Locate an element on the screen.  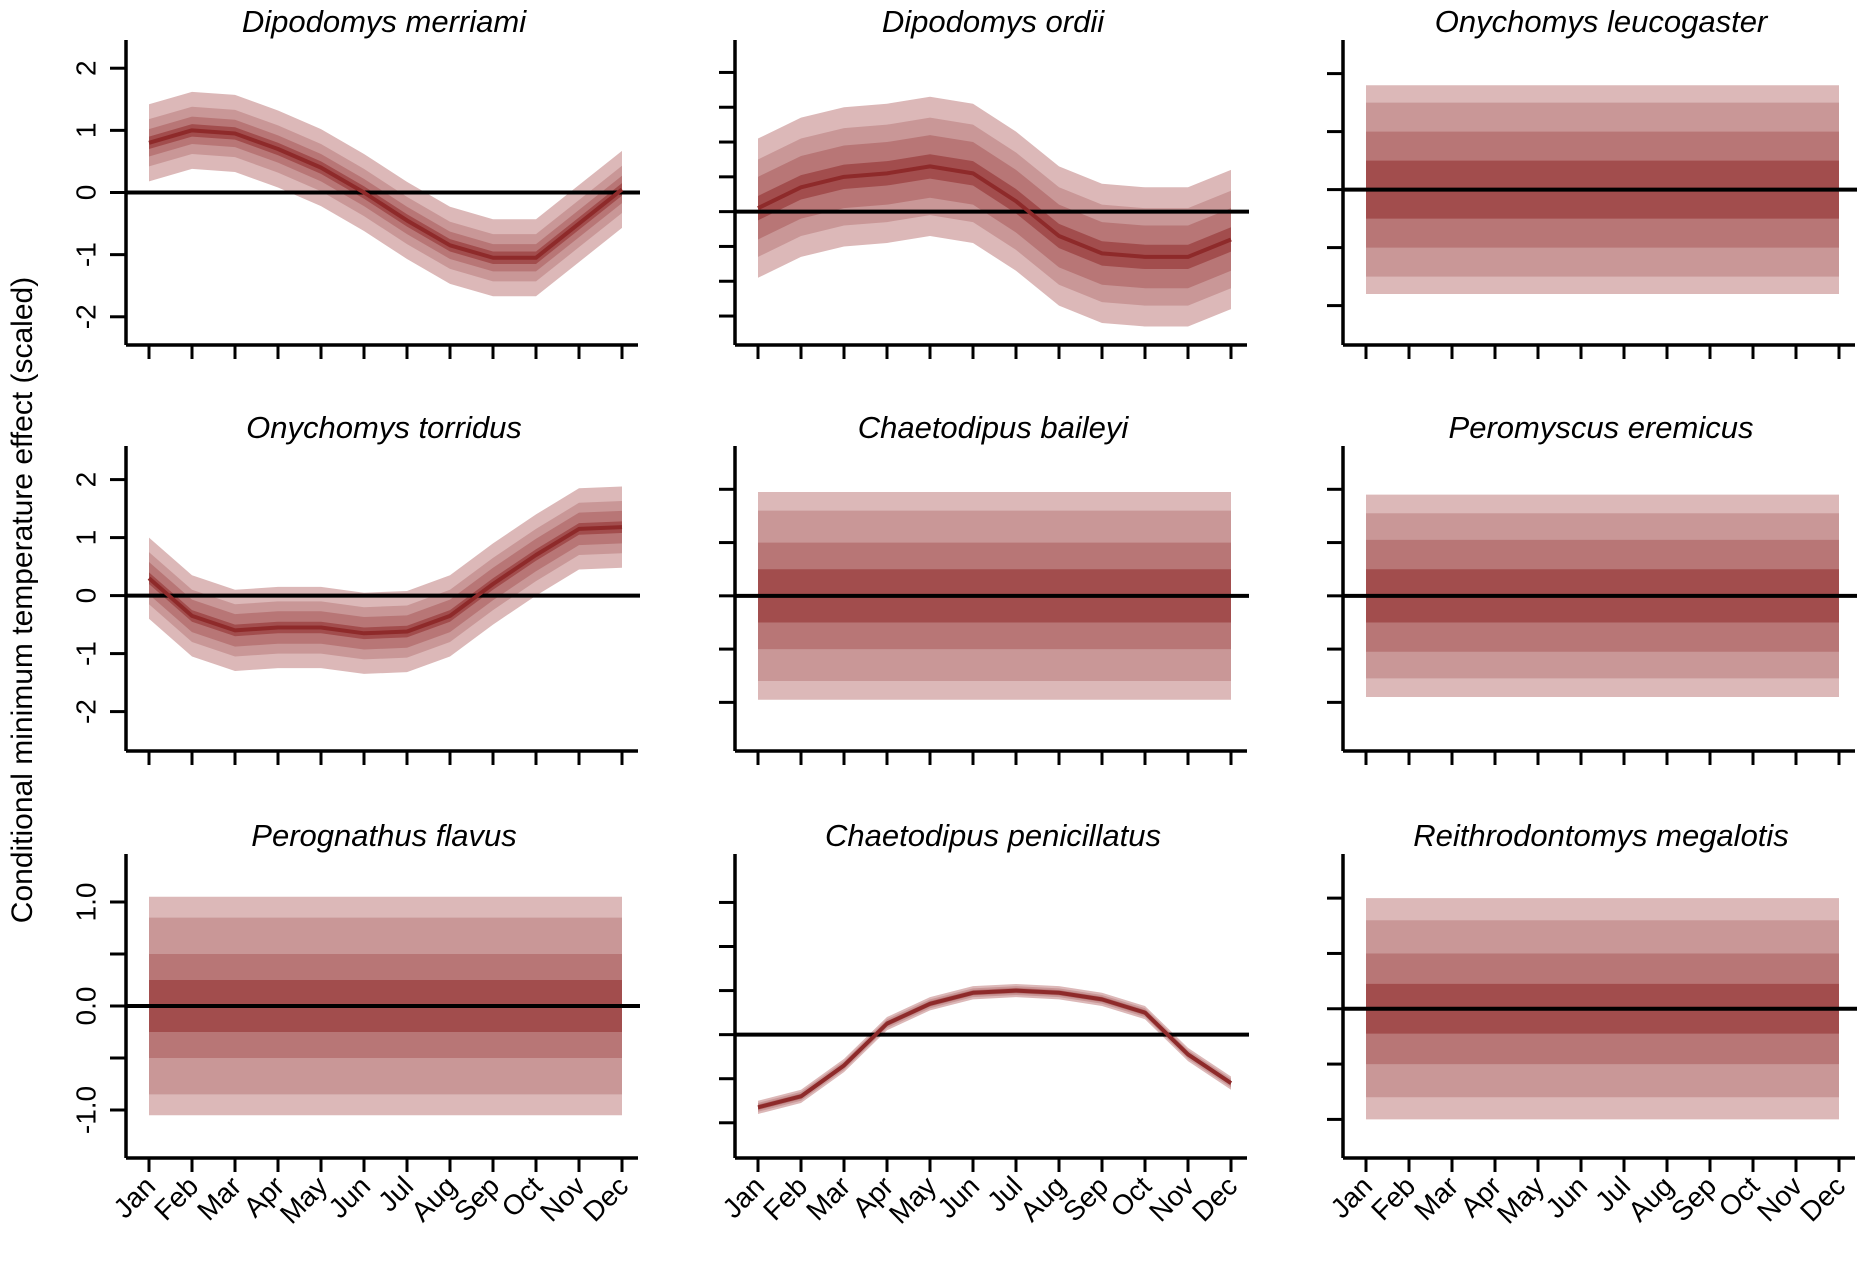
panel-title: Onychomys leucogaster is located at coordinates (1602, 21).